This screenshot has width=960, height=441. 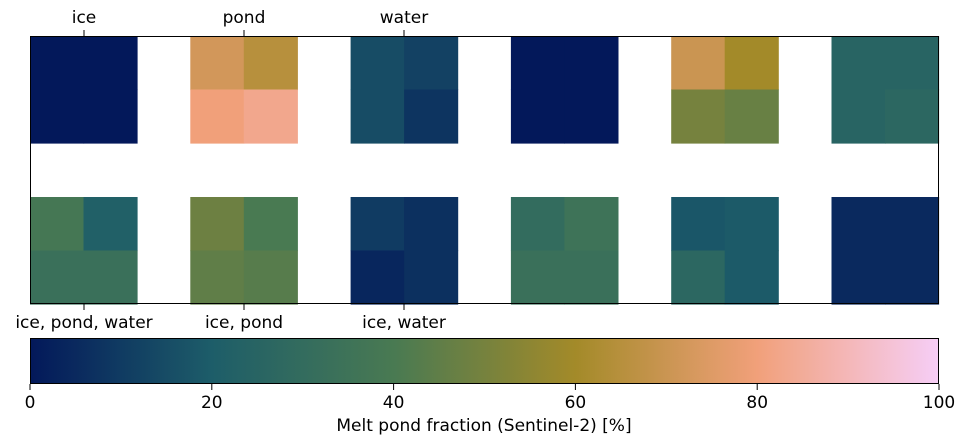 I want to click on top-tick-label: pond, so click(x=244, y=18).